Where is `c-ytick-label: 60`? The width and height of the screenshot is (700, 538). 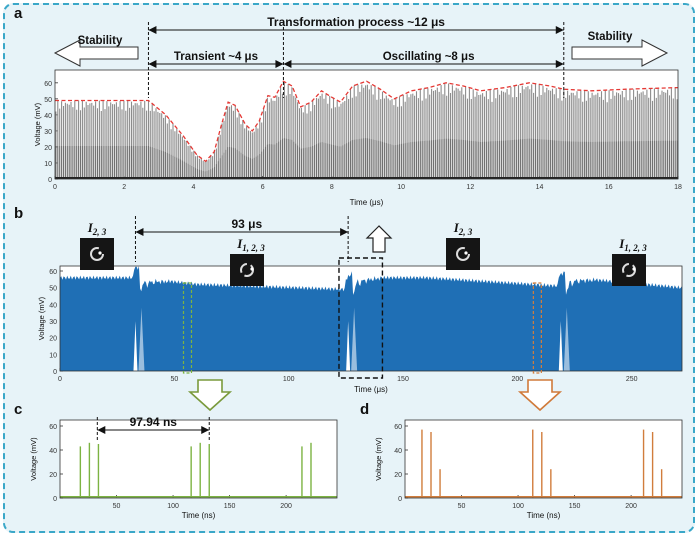 c-ytick-label: 60 is located at coordinates (53, 427).